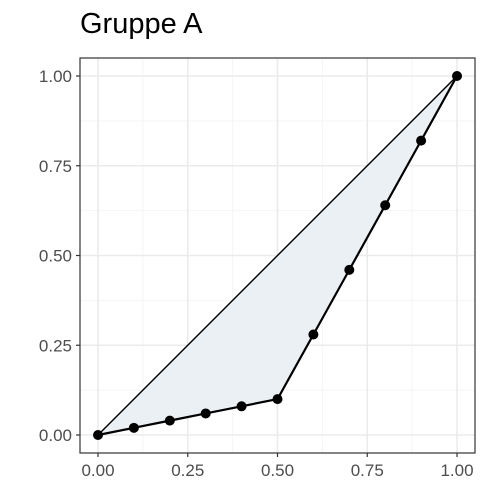 This screenshot has height=500, width=500. Describe the element at coordinates (141, 24) in the screenshot. I see `chart-title: Gruppe A` at that location.